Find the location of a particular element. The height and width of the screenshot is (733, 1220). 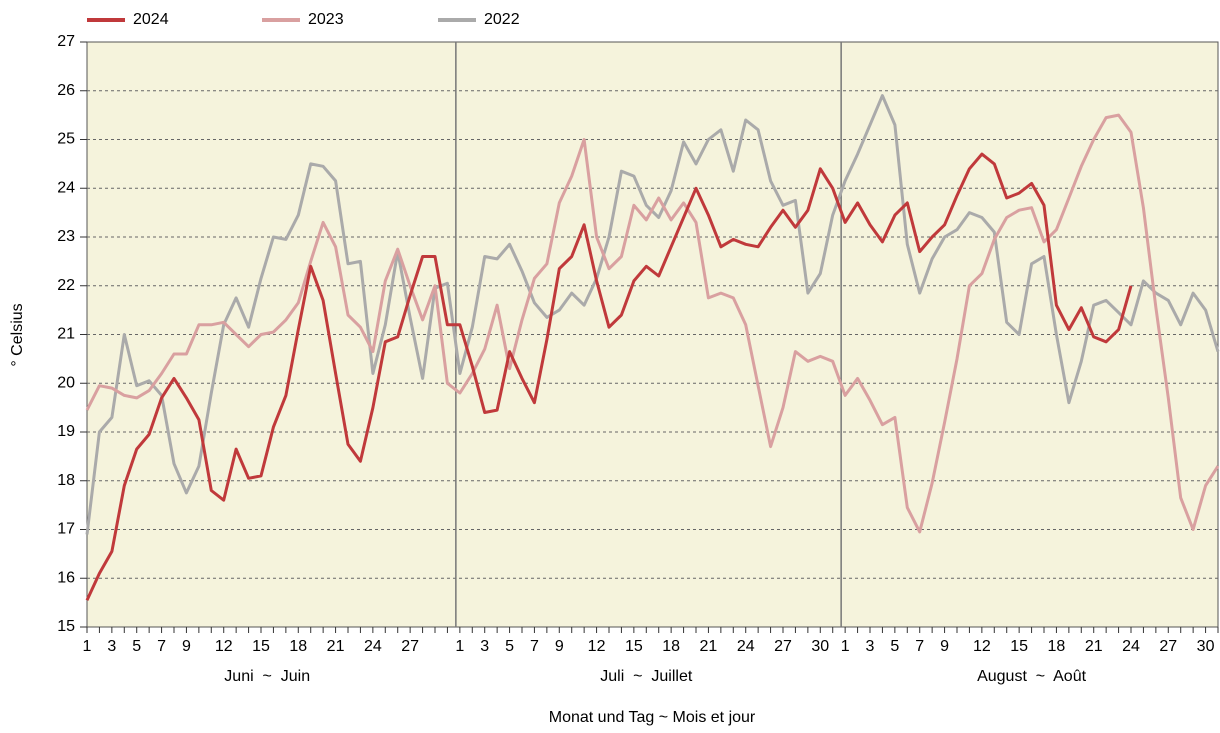

y-tick-label: 21 is located at coordinates (66, 334).